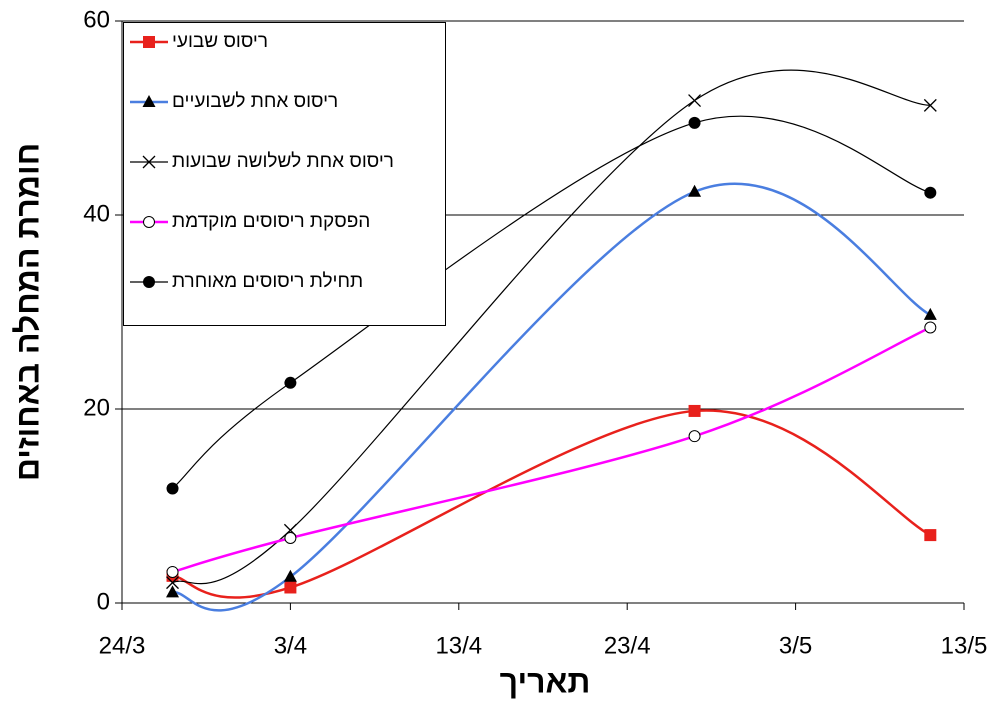 The width and height of the screenshot is (1002, 707). I want to click on legend-label: ריסוס אחת לשלושה שבועות, so click(283, 161).